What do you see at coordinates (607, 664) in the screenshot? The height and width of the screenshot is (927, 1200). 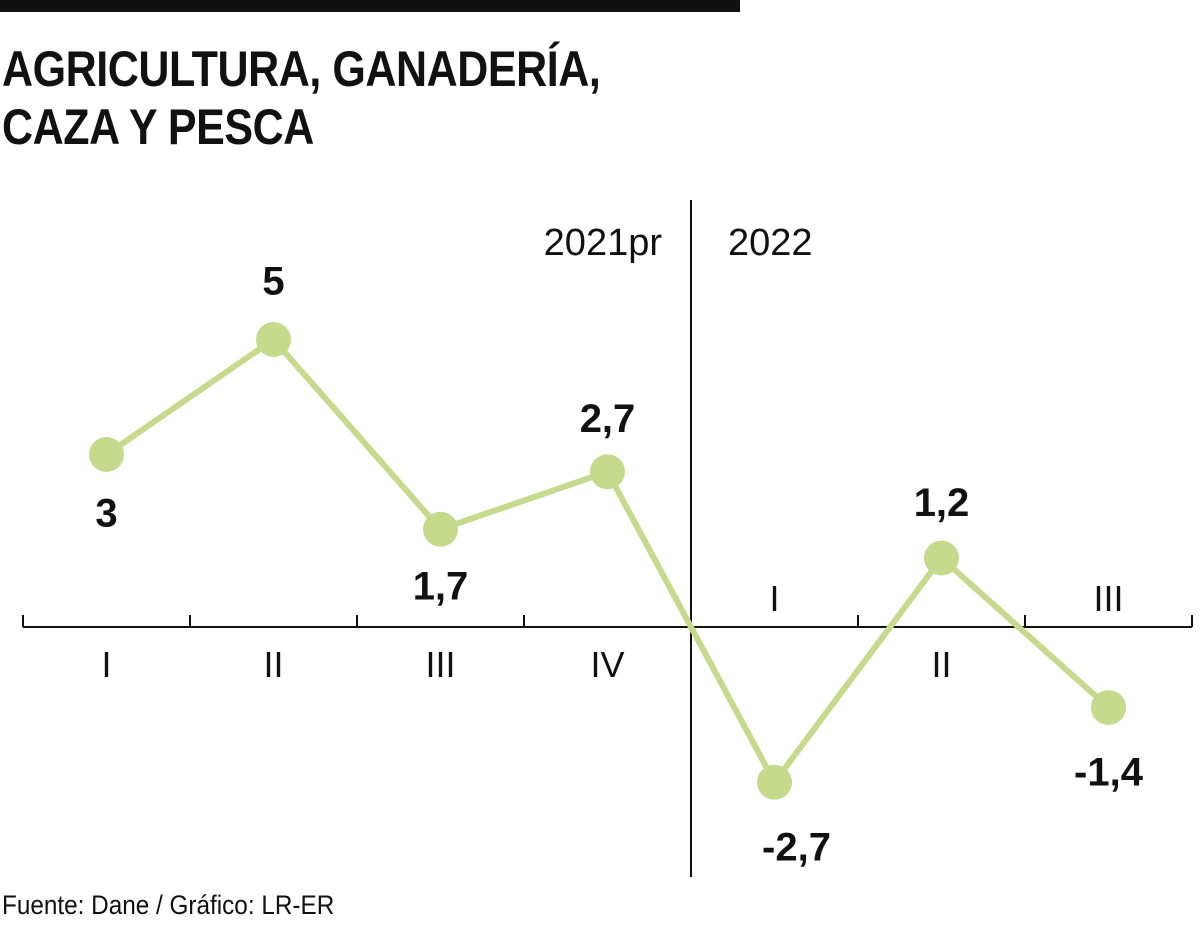 I see `quarter-label: IV` at bounding box center [607, 664].